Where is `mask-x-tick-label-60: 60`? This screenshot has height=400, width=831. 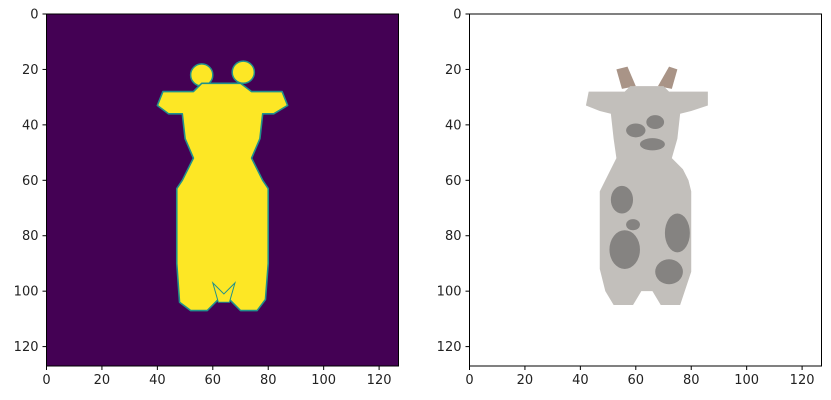
mask-x-tick-label-60: 60 is located at coordinates (213, 380).